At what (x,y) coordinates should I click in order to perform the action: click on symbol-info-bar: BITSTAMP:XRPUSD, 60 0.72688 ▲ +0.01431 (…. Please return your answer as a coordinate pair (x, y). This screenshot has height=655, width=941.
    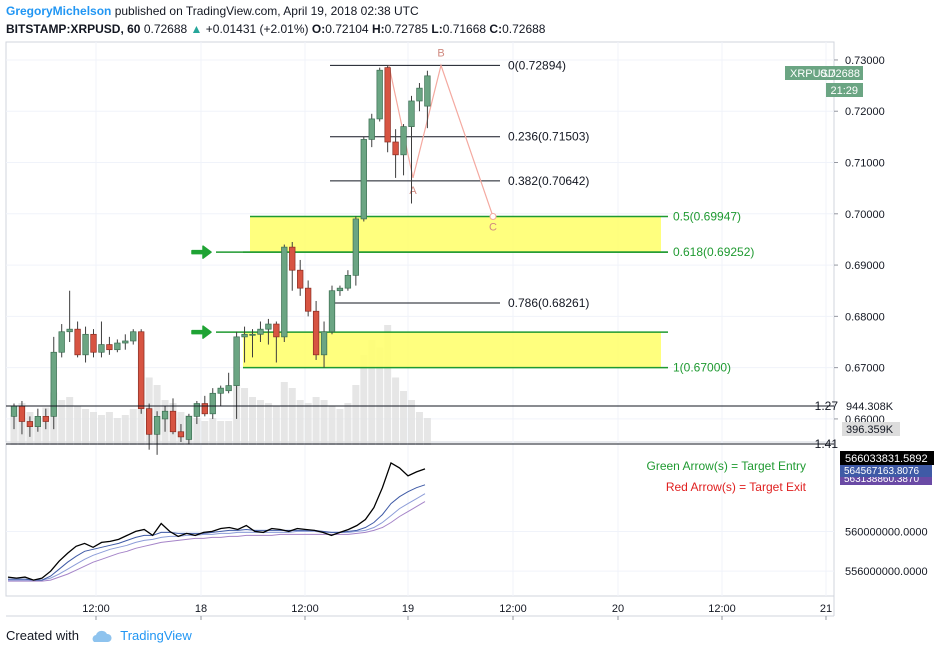
    Looking at the image, I should click on (275, 29).